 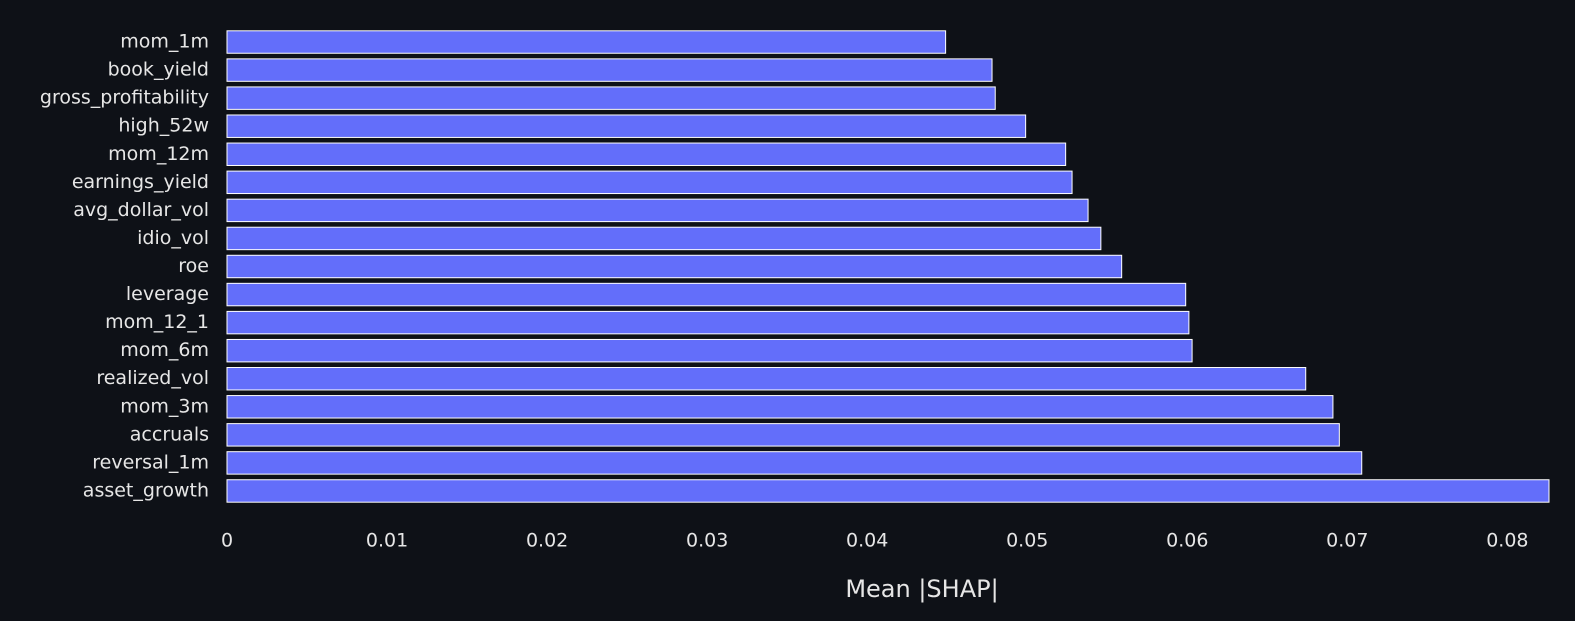 I want to click on y-tick-label: leverage, so click(x=167, y=294).